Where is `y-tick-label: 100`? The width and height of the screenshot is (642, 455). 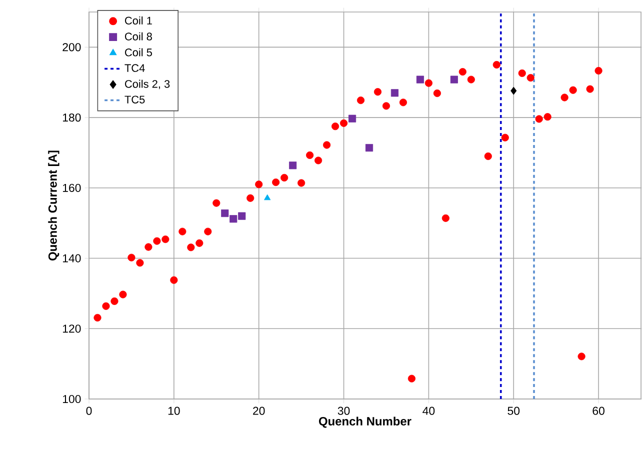 y-tick-label: 100 is located at coordinates (71, 399).